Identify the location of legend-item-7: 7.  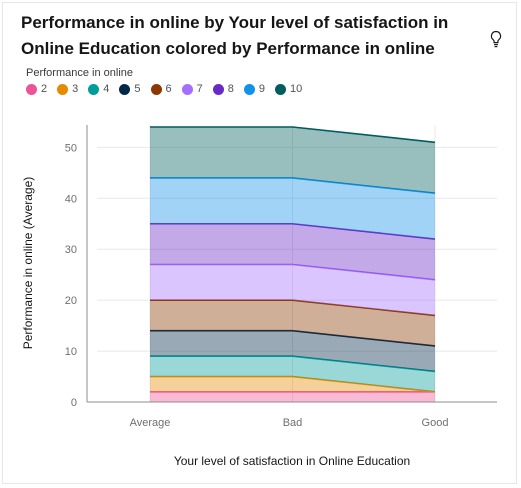
(192, 89).